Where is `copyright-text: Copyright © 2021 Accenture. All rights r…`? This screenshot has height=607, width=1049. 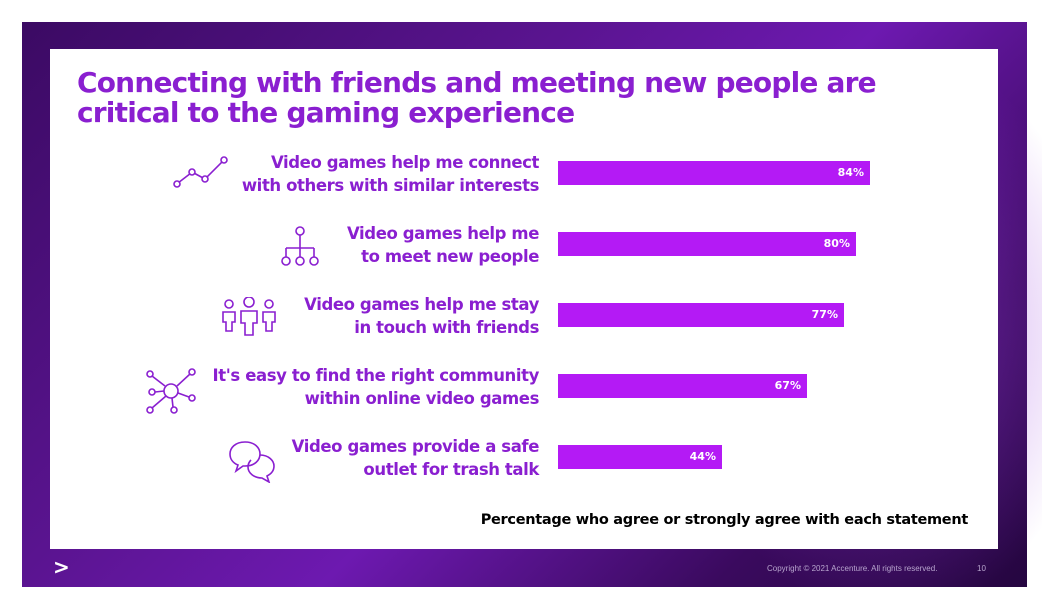 copyright-text: Copyright © 2021 Accenture. All rights r… is located at coordinates (852, 568).